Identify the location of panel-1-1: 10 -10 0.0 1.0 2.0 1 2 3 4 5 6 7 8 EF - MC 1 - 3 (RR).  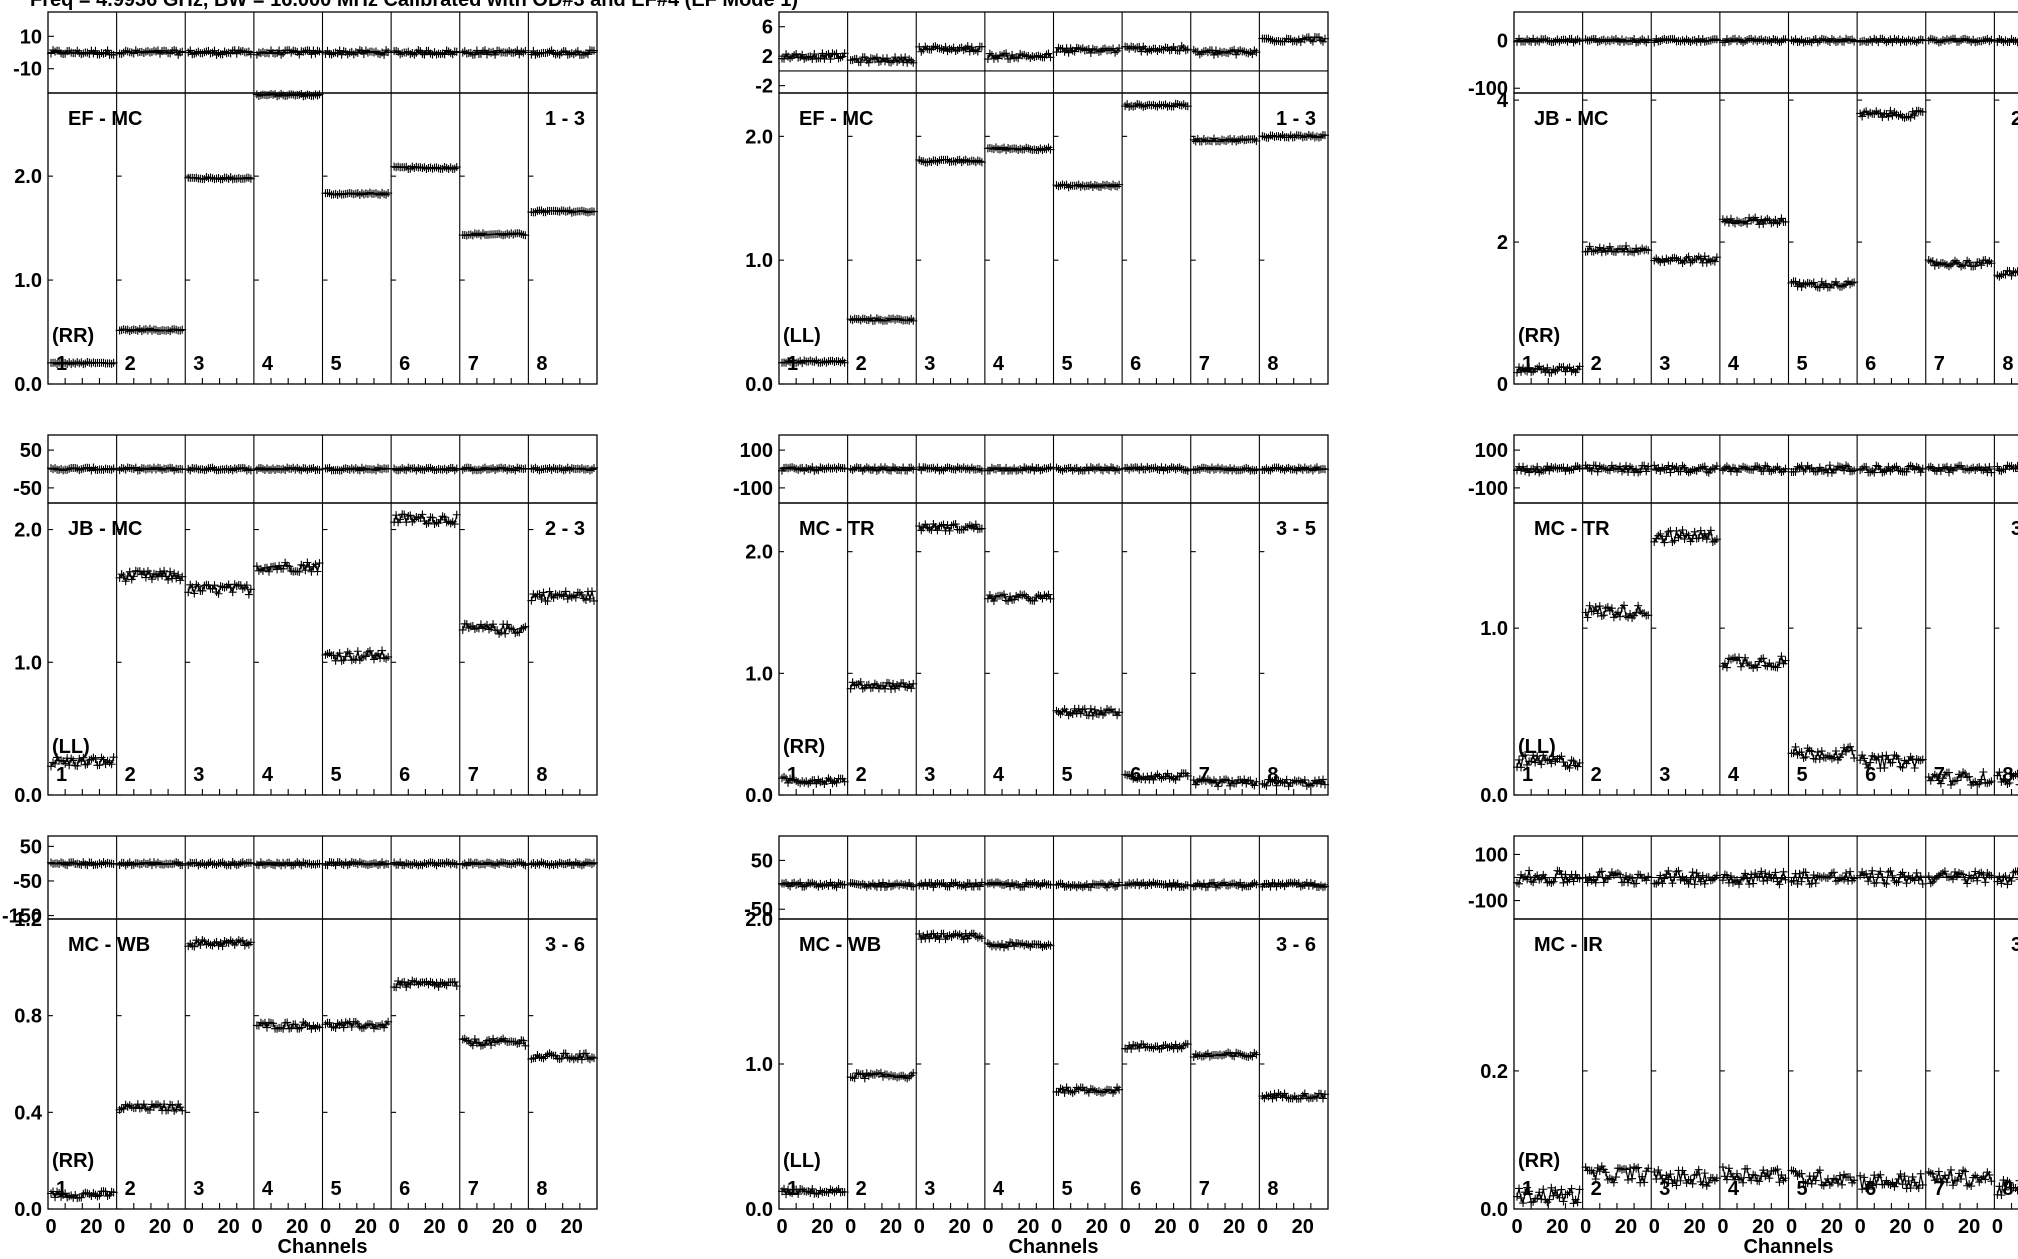
(305, 203).